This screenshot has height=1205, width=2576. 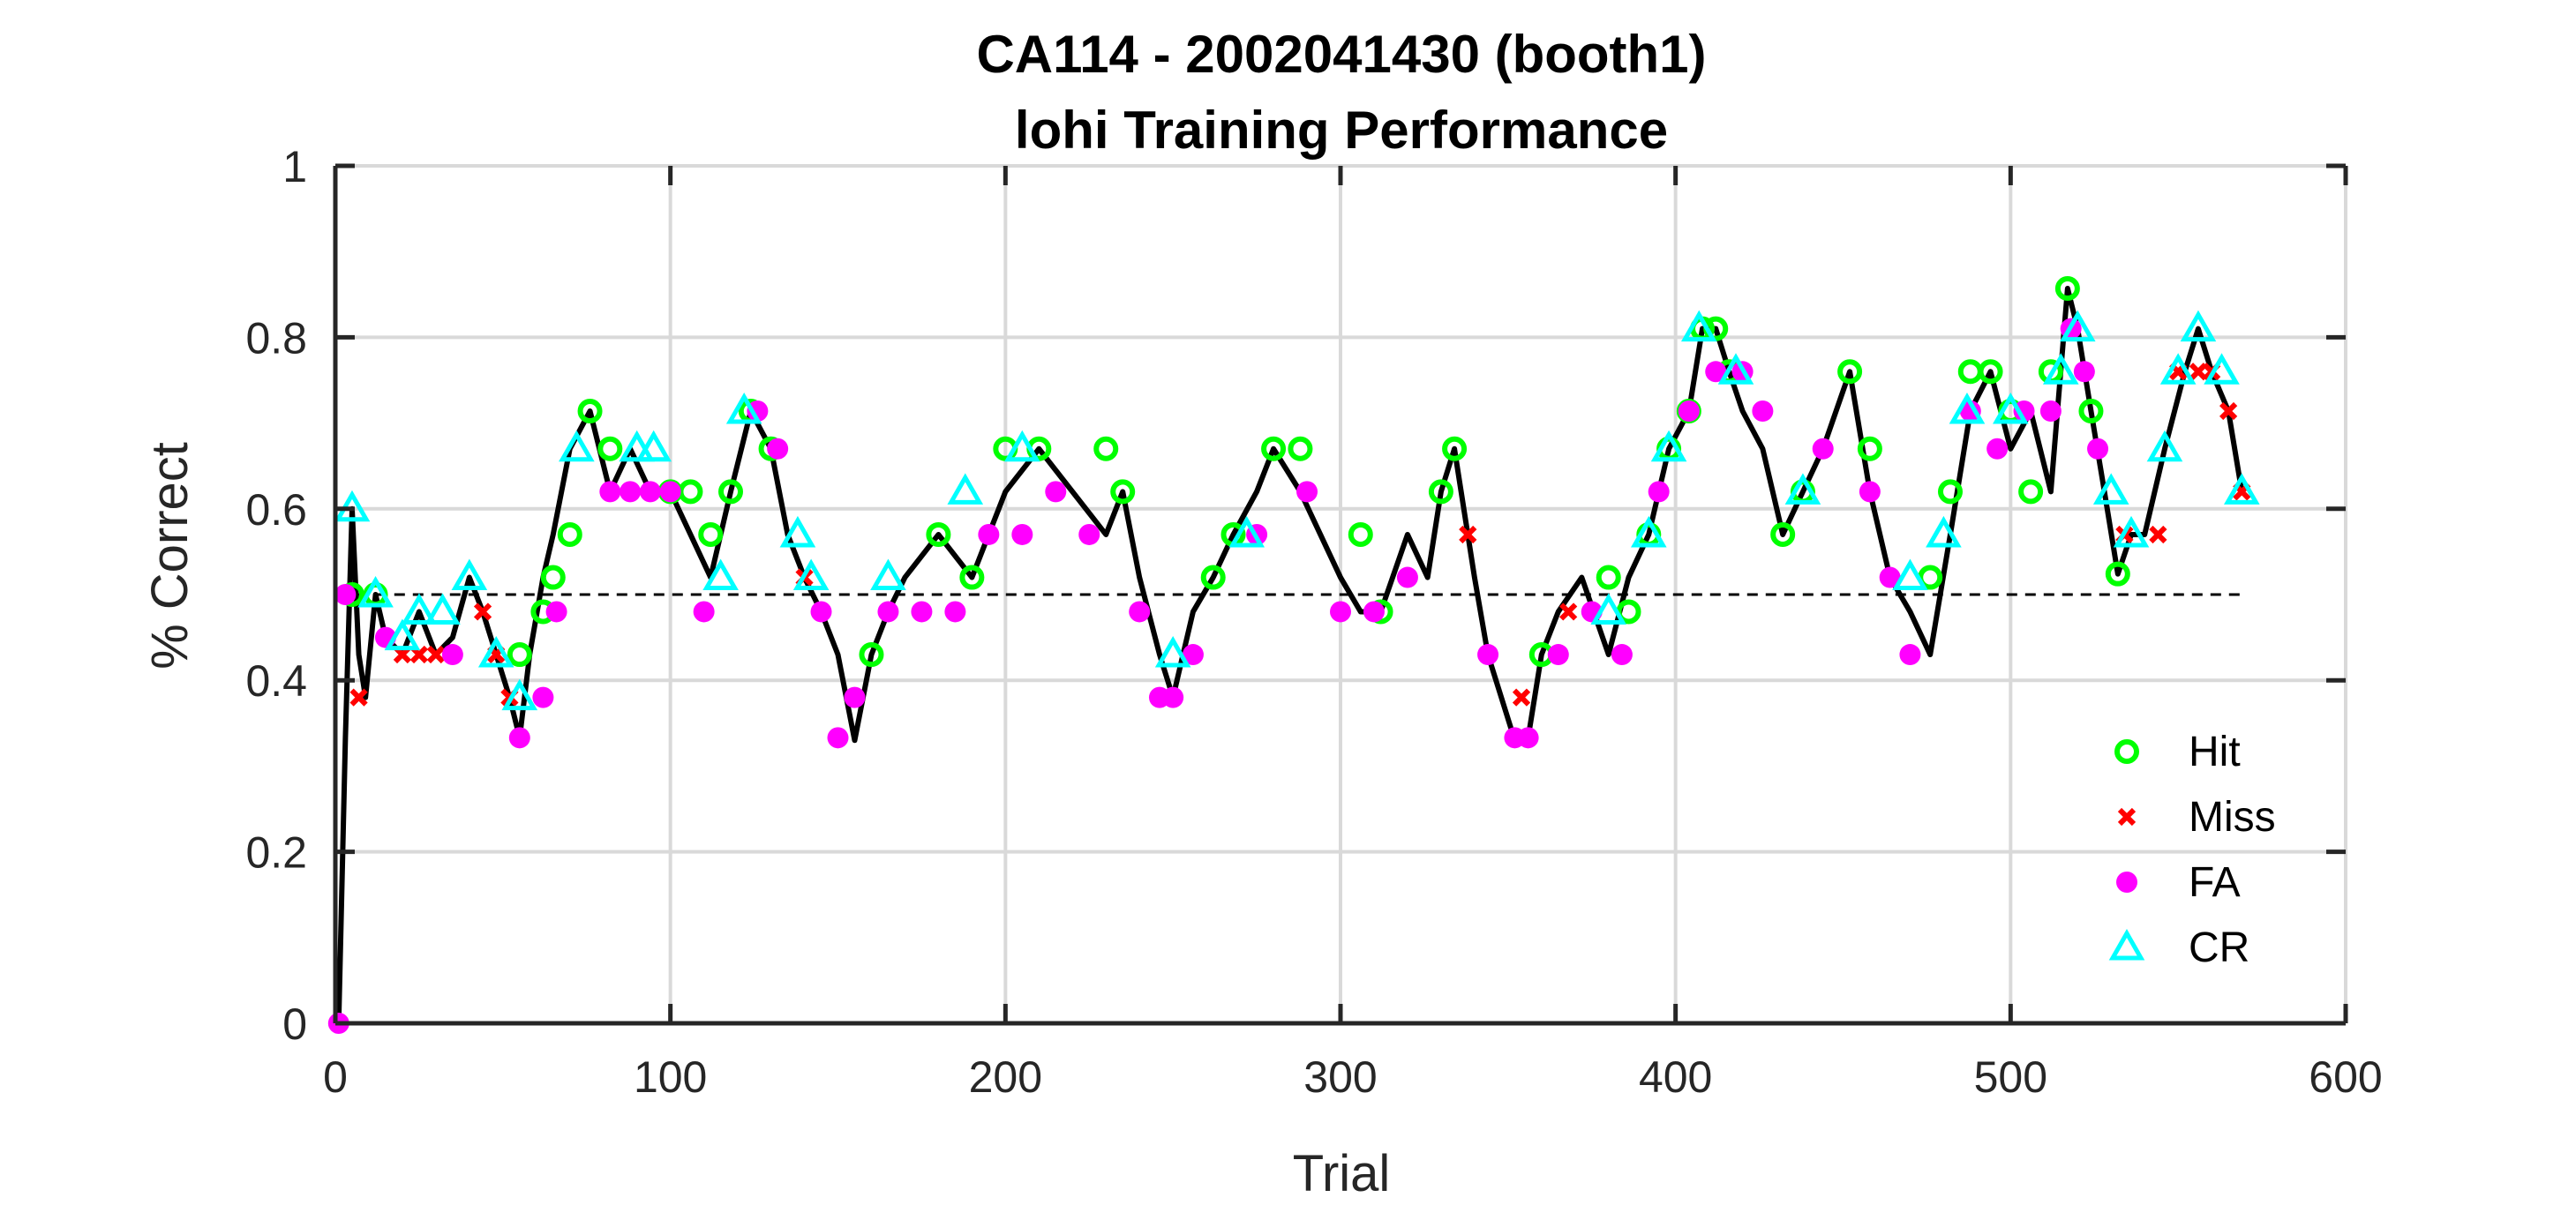 What do you see at coordinates (2126, 945) in the screenshot?
I see `legend-cr-marker` at bounding box center [2126, 945].